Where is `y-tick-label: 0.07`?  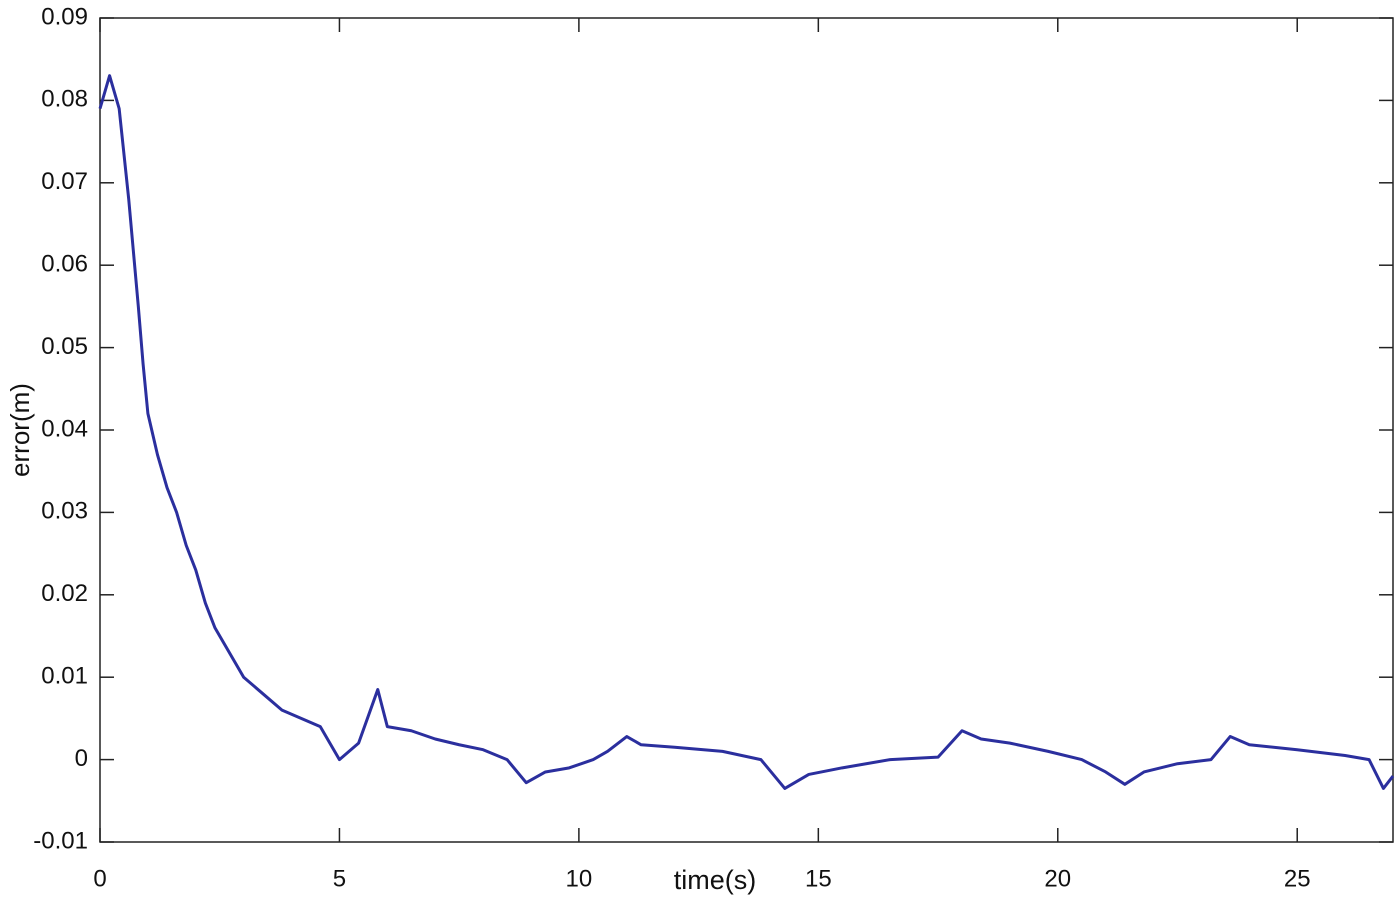 y-tick-label: 0.07 is located at coordinates (64, 181).